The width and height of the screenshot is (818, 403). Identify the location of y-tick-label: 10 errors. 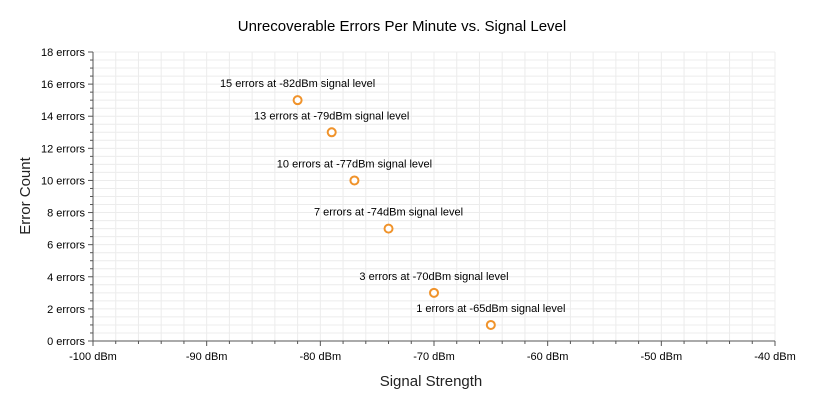
(63, 181).